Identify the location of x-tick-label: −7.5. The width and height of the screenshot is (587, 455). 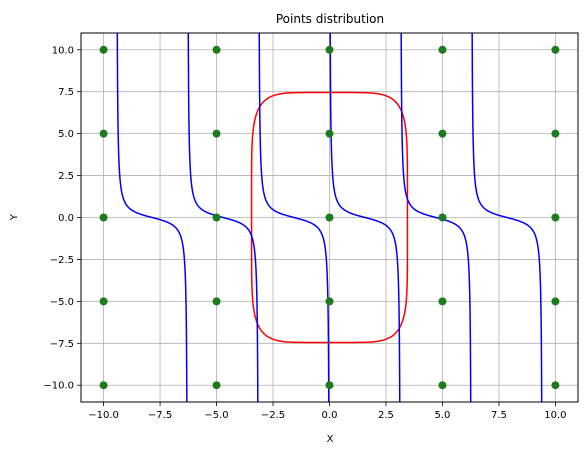
(160, 415).